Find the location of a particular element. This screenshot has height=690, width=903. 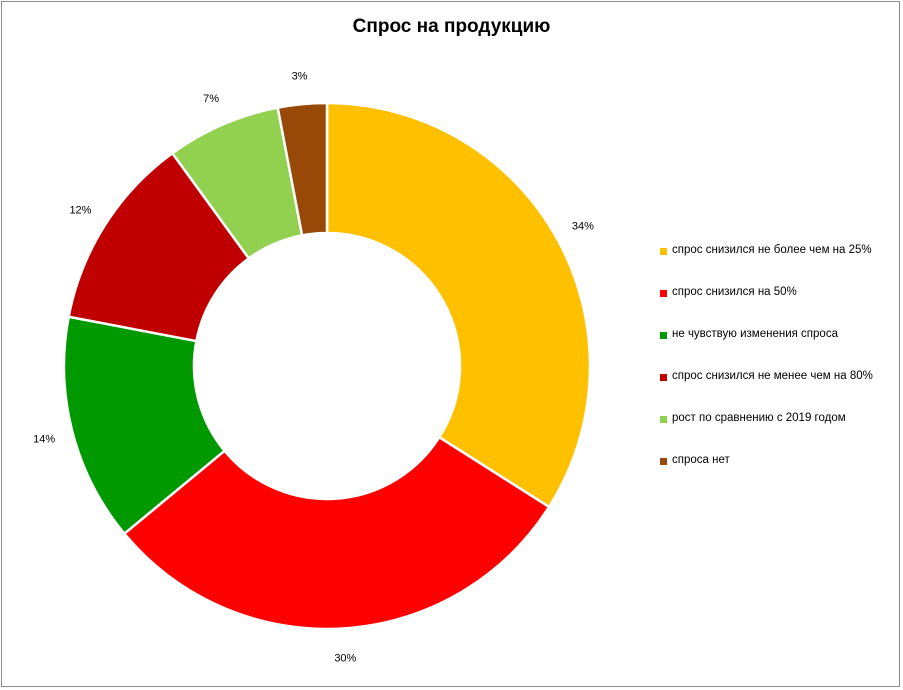

legend-label: не чувствую изменения спроса is located at coordinates (755, 334).